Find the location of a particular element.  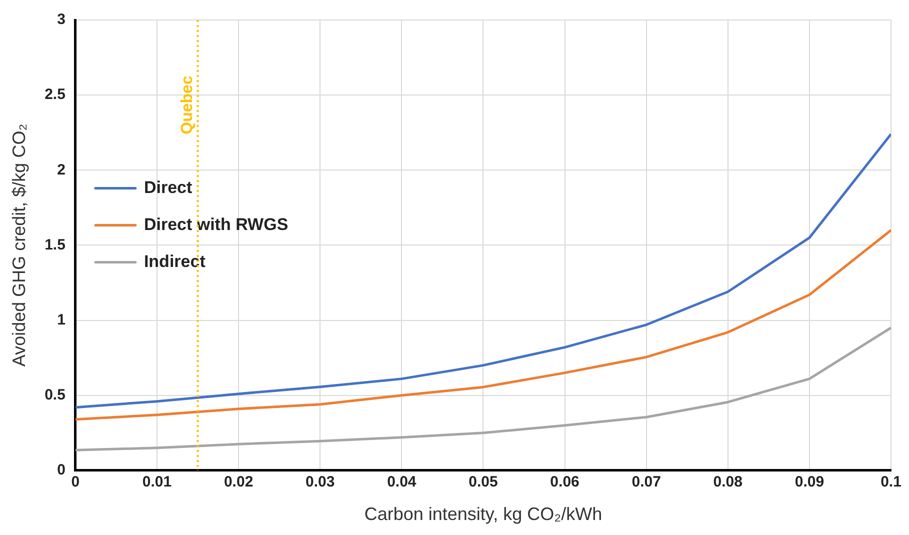

x-tick-label: 0.03 is located at coordinates (320, 482).